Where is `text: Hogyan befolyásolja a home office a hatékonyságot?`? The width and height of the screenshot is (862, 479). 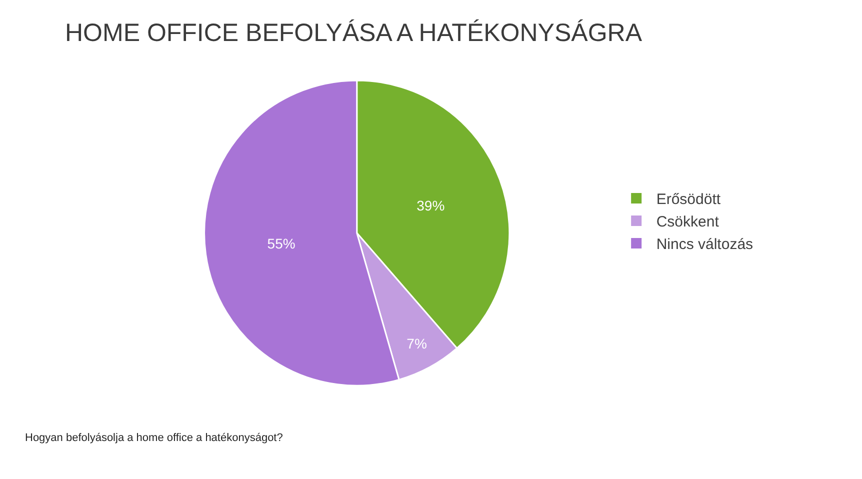
text: Hogyan befolyásolja a home office a hatékonyságot? is located at coordinates (154, 438).